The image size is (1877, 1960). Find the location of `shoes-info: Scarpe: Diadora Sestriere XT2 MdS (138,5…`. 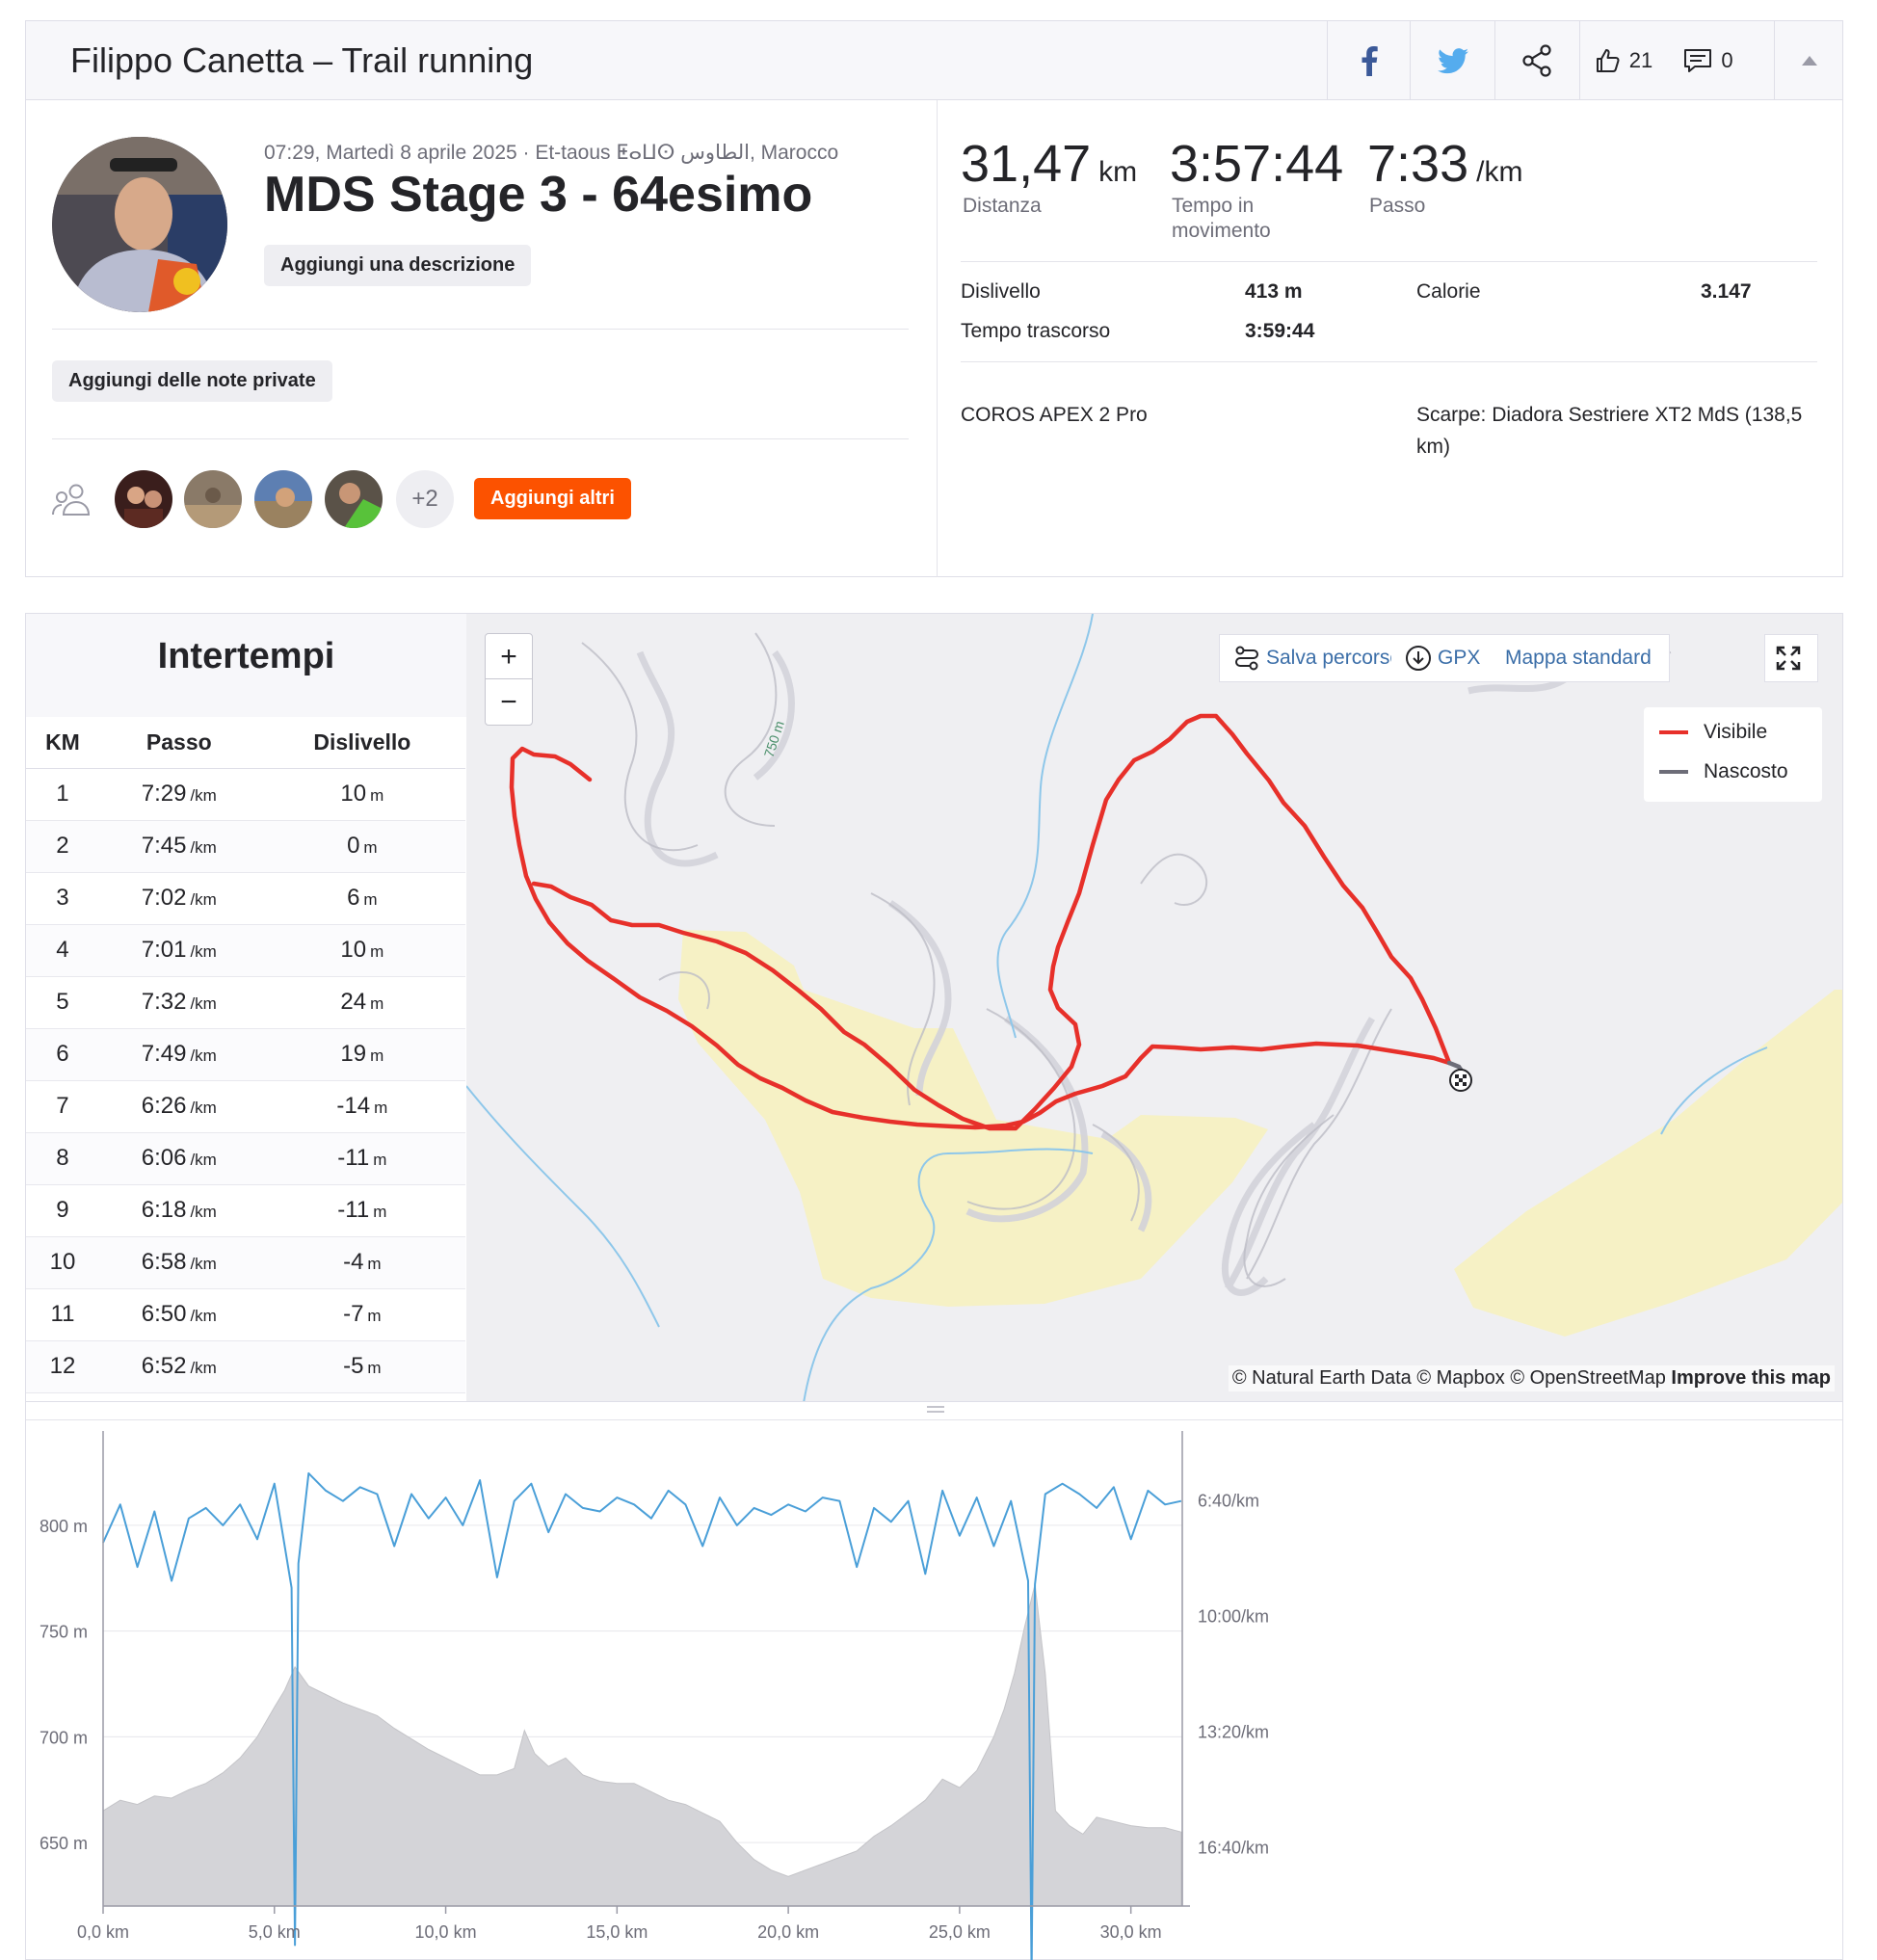

shoes-info: Scarpe: Diadora Sestriere XT2 MdS (138,5… is located at coordinates (1609, 431).